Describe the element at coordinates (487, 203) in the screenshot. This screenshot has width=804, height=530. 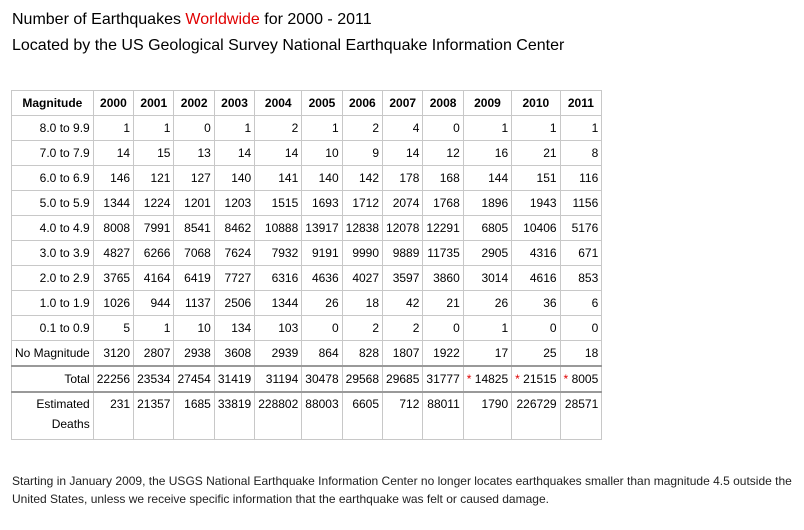
I see `table-cell: 1896` at that location.